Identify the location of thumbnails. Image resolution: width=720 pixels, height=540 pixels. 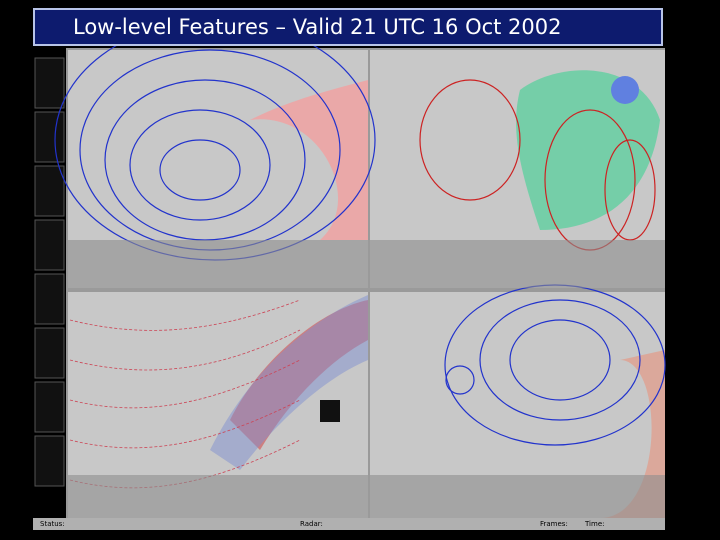
(49, 272).